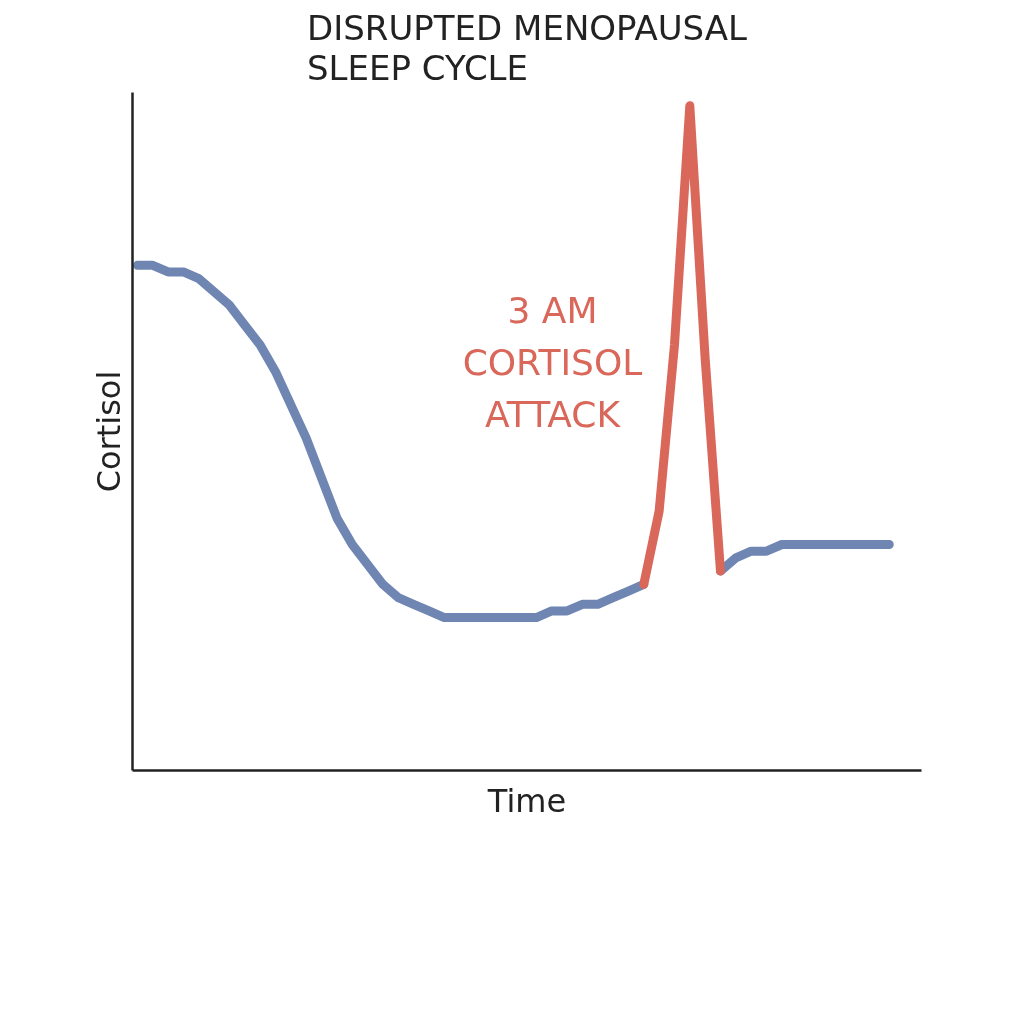 The width and height of the screenshot is (1024, 1024). Describe the element at coordinates (526, 800) in the screenshot. I see `x-axis-title: Time` at that location.